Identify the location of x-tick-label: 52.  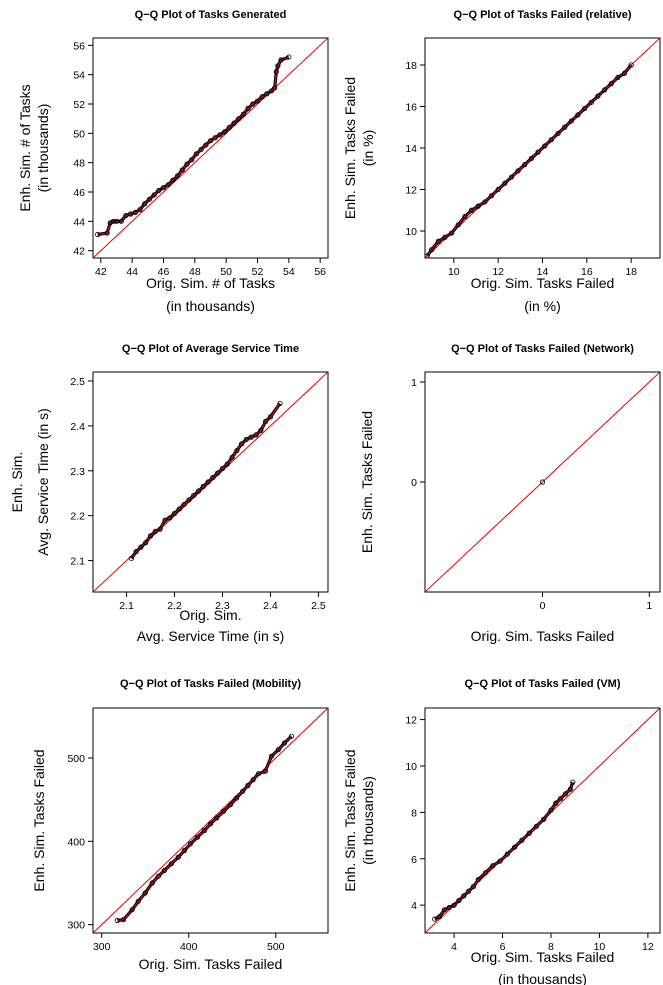
(258, 272).